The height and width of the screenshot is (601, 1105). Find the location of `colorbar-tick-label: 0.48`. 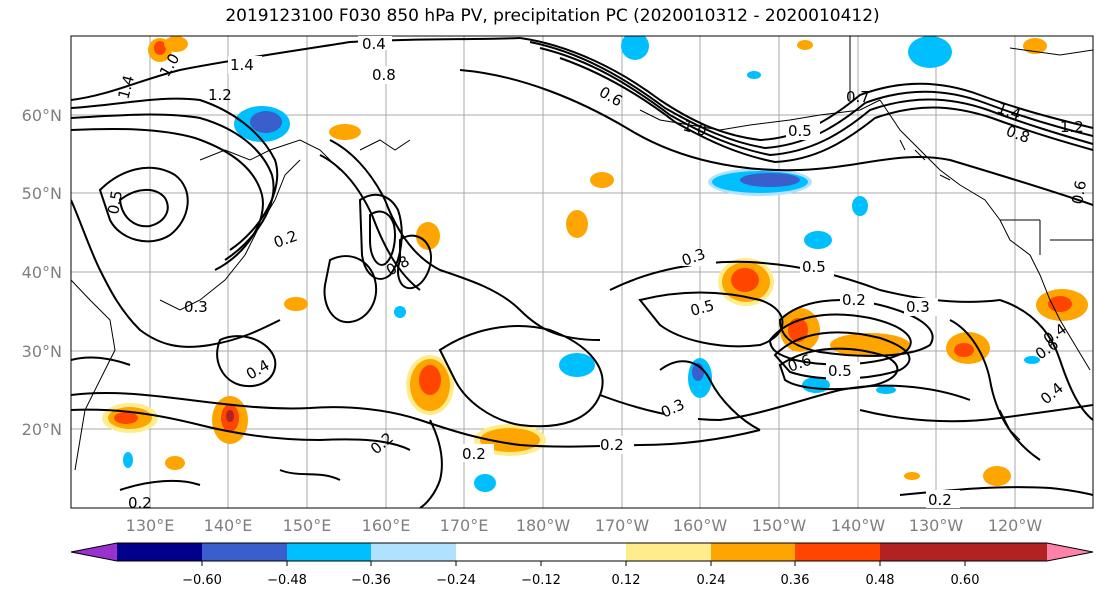

colorbar-tick-label: 0.48 is located at coordinates (880, 580).